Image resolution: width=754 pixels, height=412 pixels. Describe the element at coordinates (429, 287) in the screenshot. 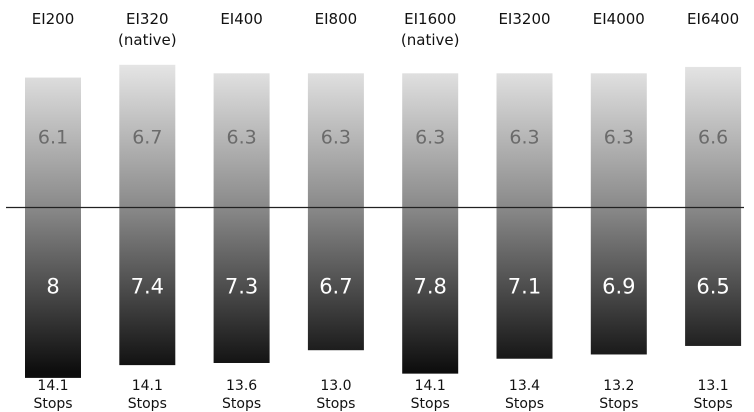

I see `under-exposure-value: 7.8` at that location.